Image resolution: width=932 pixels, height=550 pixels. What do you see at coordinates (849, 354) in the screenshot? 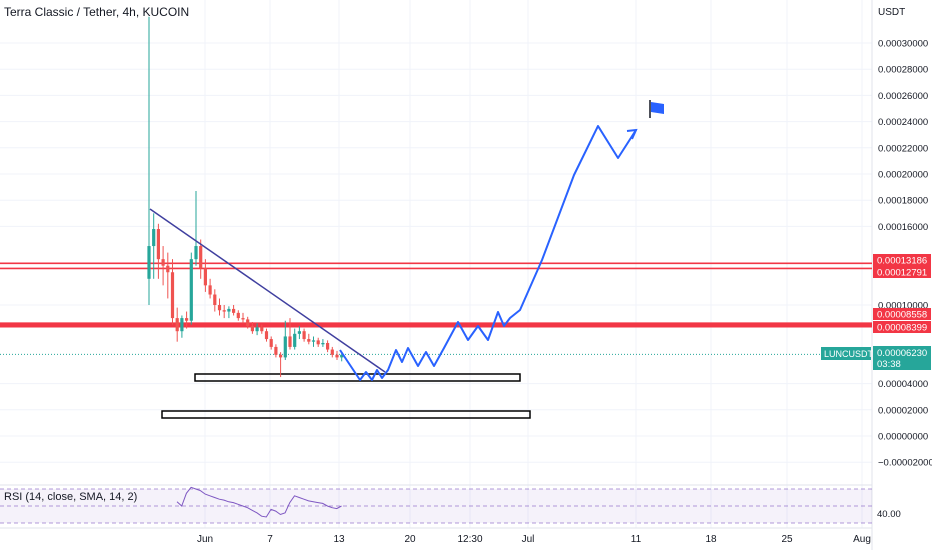
I see `ticker-badge-text: LUNCUSDT` at bounding box center [849, 354].